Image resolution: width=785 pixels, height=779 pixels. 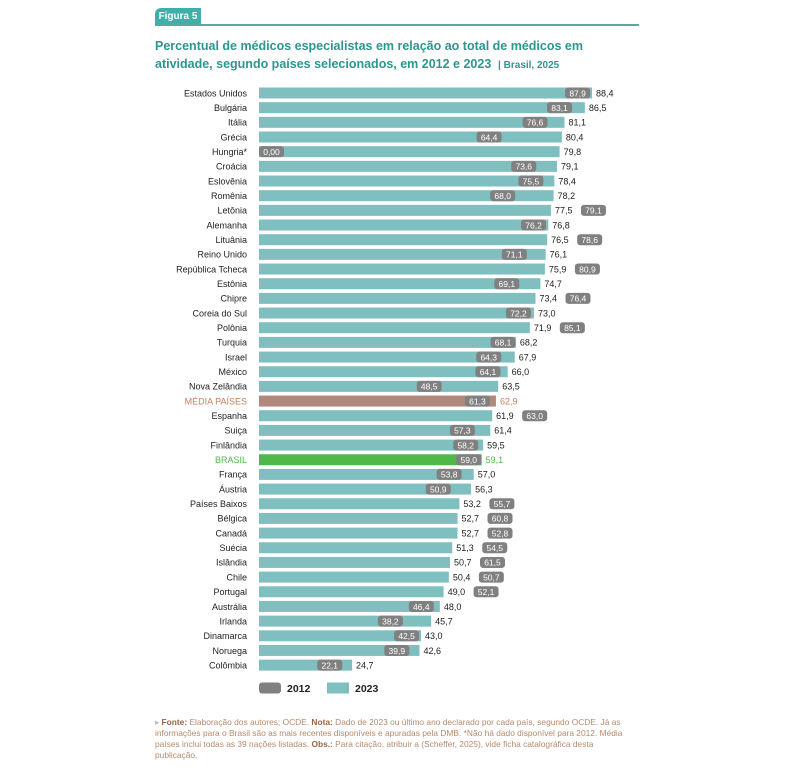 What do you see at coordinates (564, 211) in the screenshot?
I see `value-2023: 77,5` at bounding box center [564, 211].